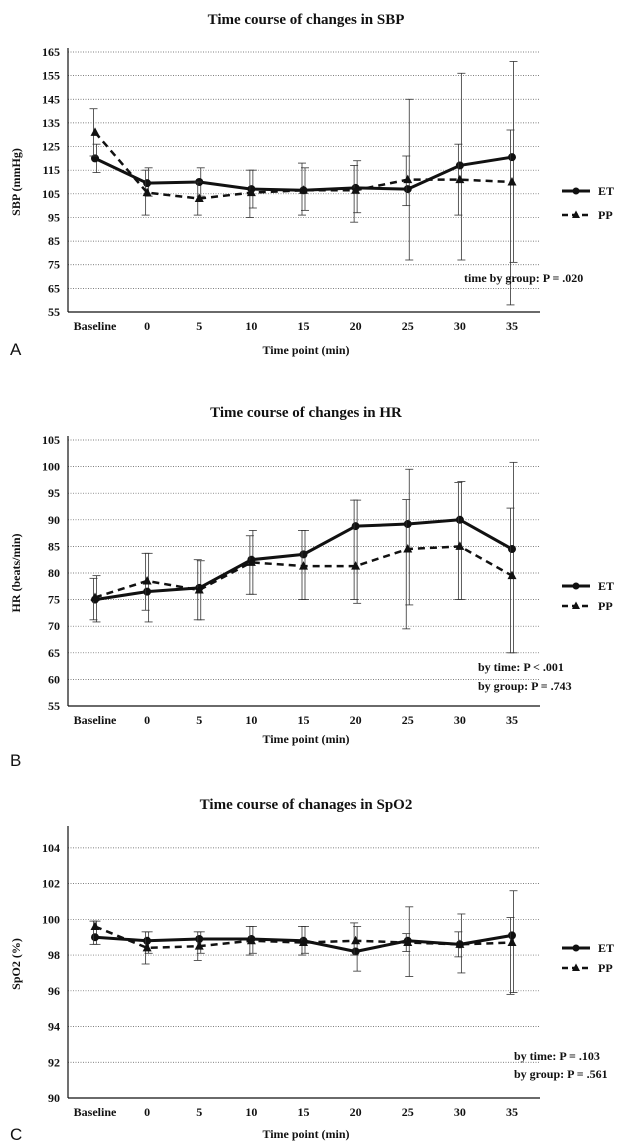 This screenshot has width=632, height=1143. What do you see at coordinates (16, 182) in the screenshot?
I see `y-axis-label: SBP (mmHg)` at bounding box center [16, 182].